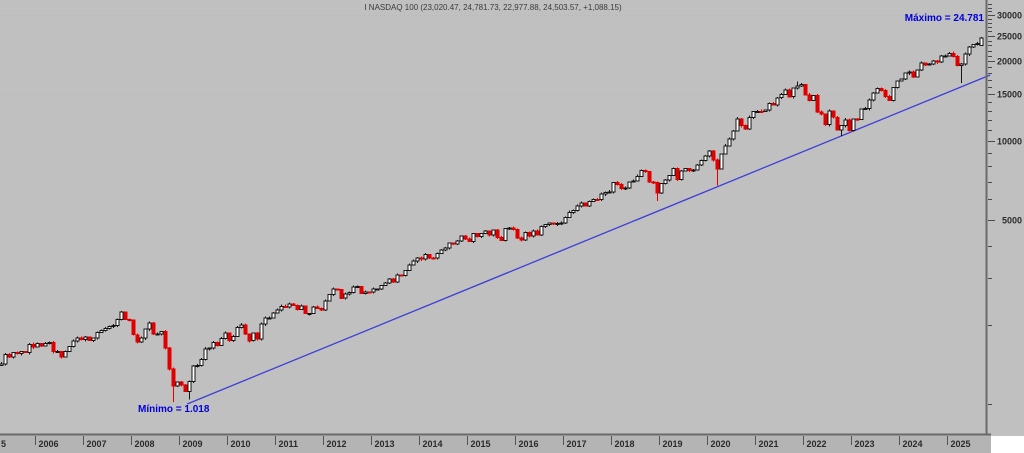 The height and width of the screenshot is (453, 1024). What do you see at coordinates (1009, 16) in the screenshot?
I see `y-axis-tick-label: 30000` at bounding box center [1009, 16].